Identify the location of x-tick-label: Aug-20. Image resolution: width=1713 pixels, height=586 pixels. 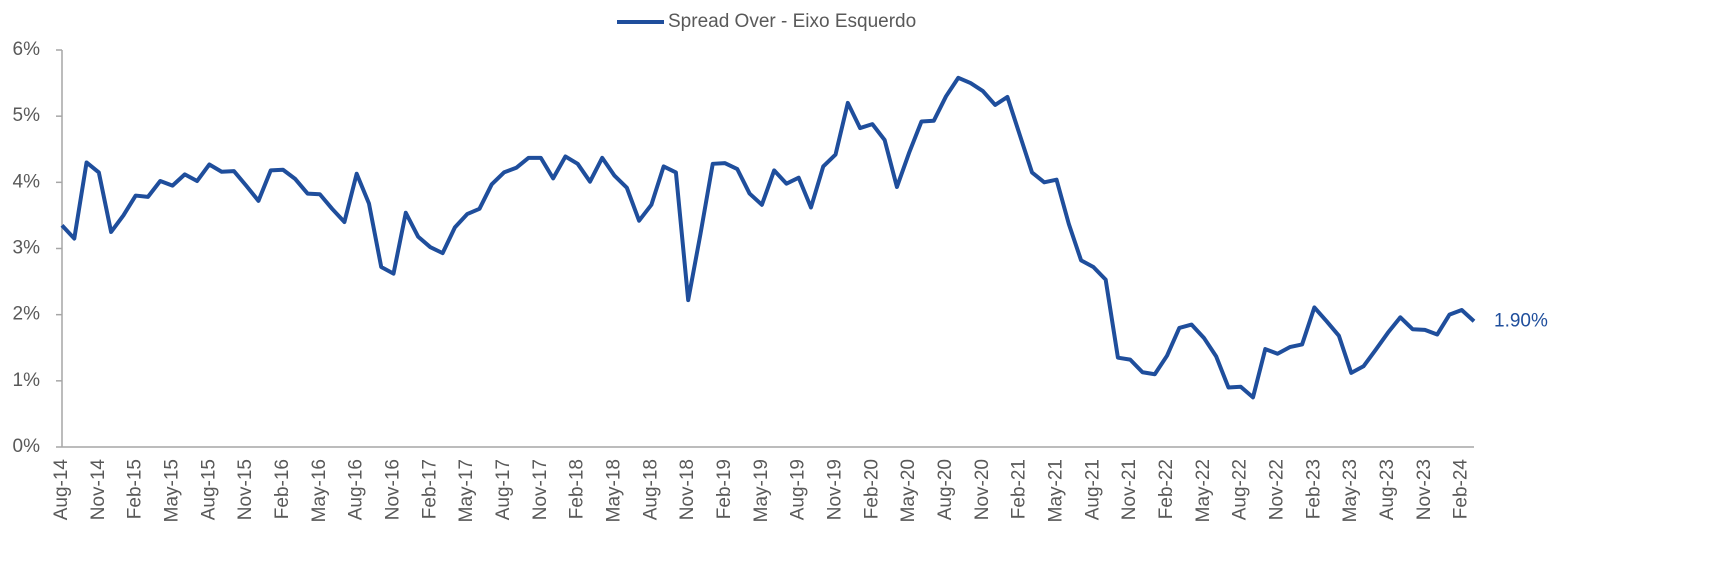
(945, 489).